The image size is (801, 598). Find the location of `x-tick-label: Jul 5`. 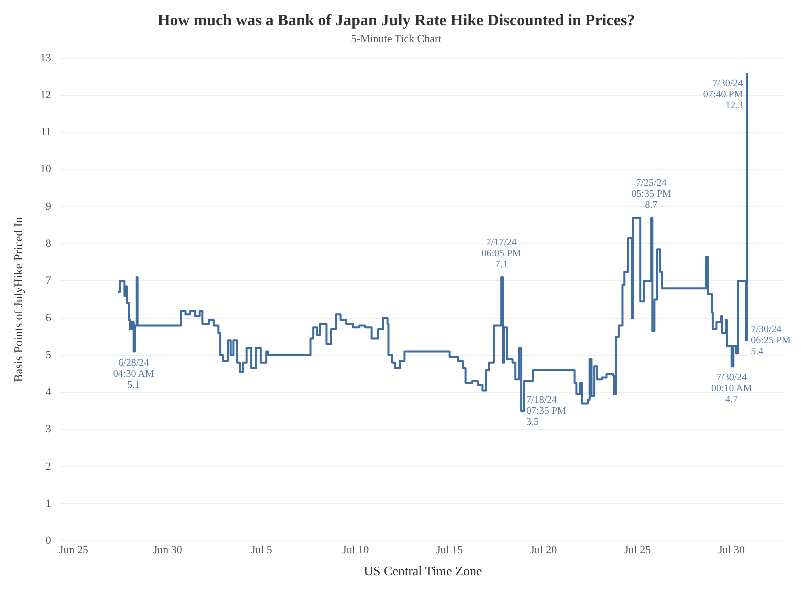

x-tick-label: Jul 5 is located at coordinates (262, 550).